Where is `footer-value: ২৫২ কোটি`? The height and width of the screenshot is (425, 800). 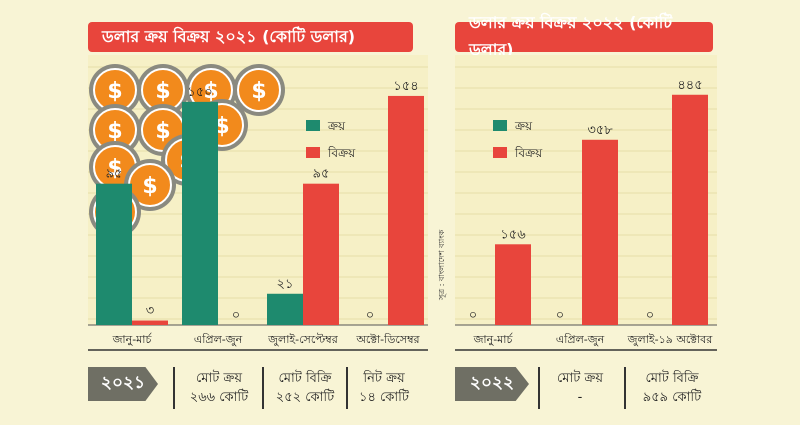
footer-value: ২৫২ কোটি is located at coordinates (305, 397).